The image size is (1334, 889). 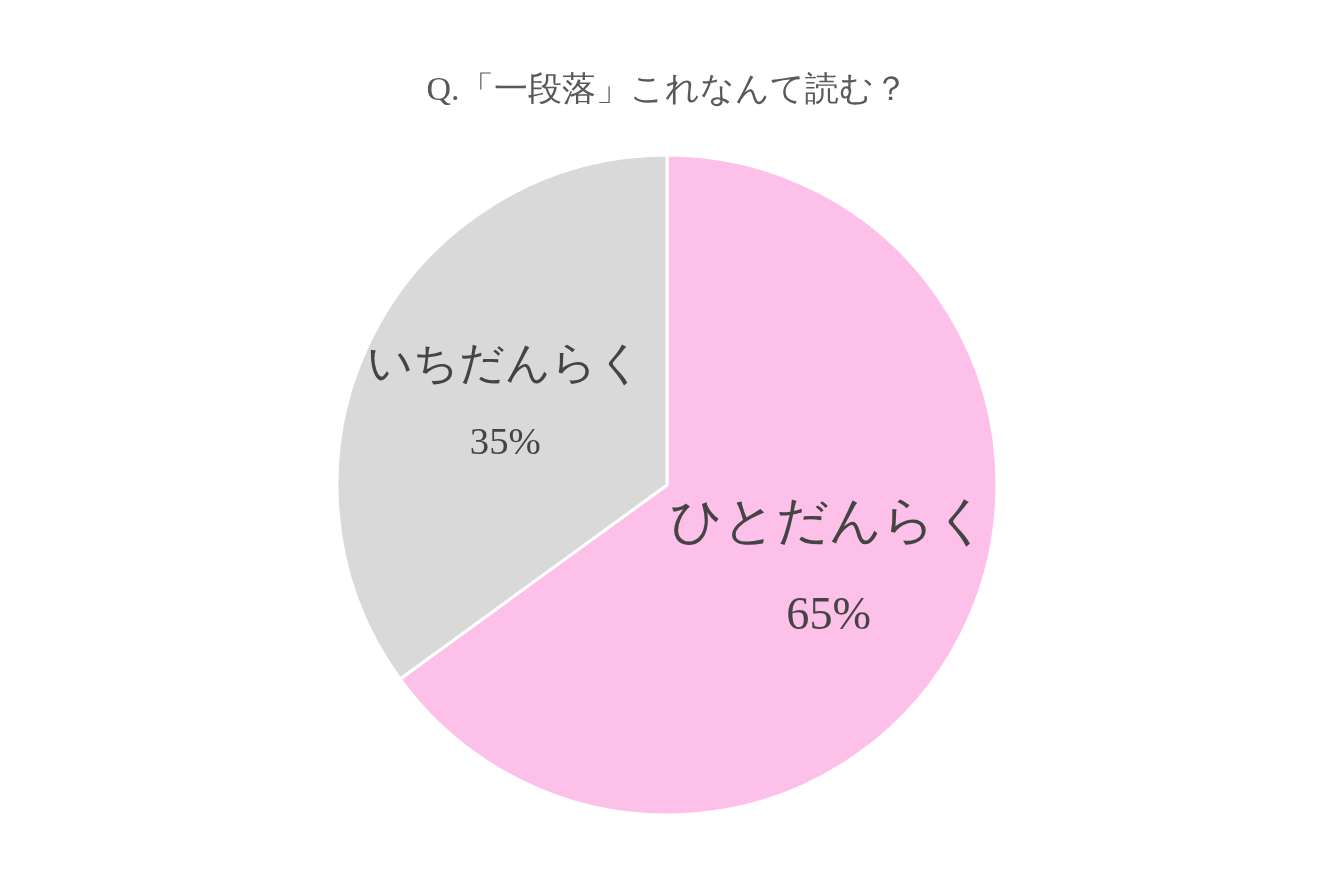 I want to click on data-label: 35%, so click(x=505, y=441).